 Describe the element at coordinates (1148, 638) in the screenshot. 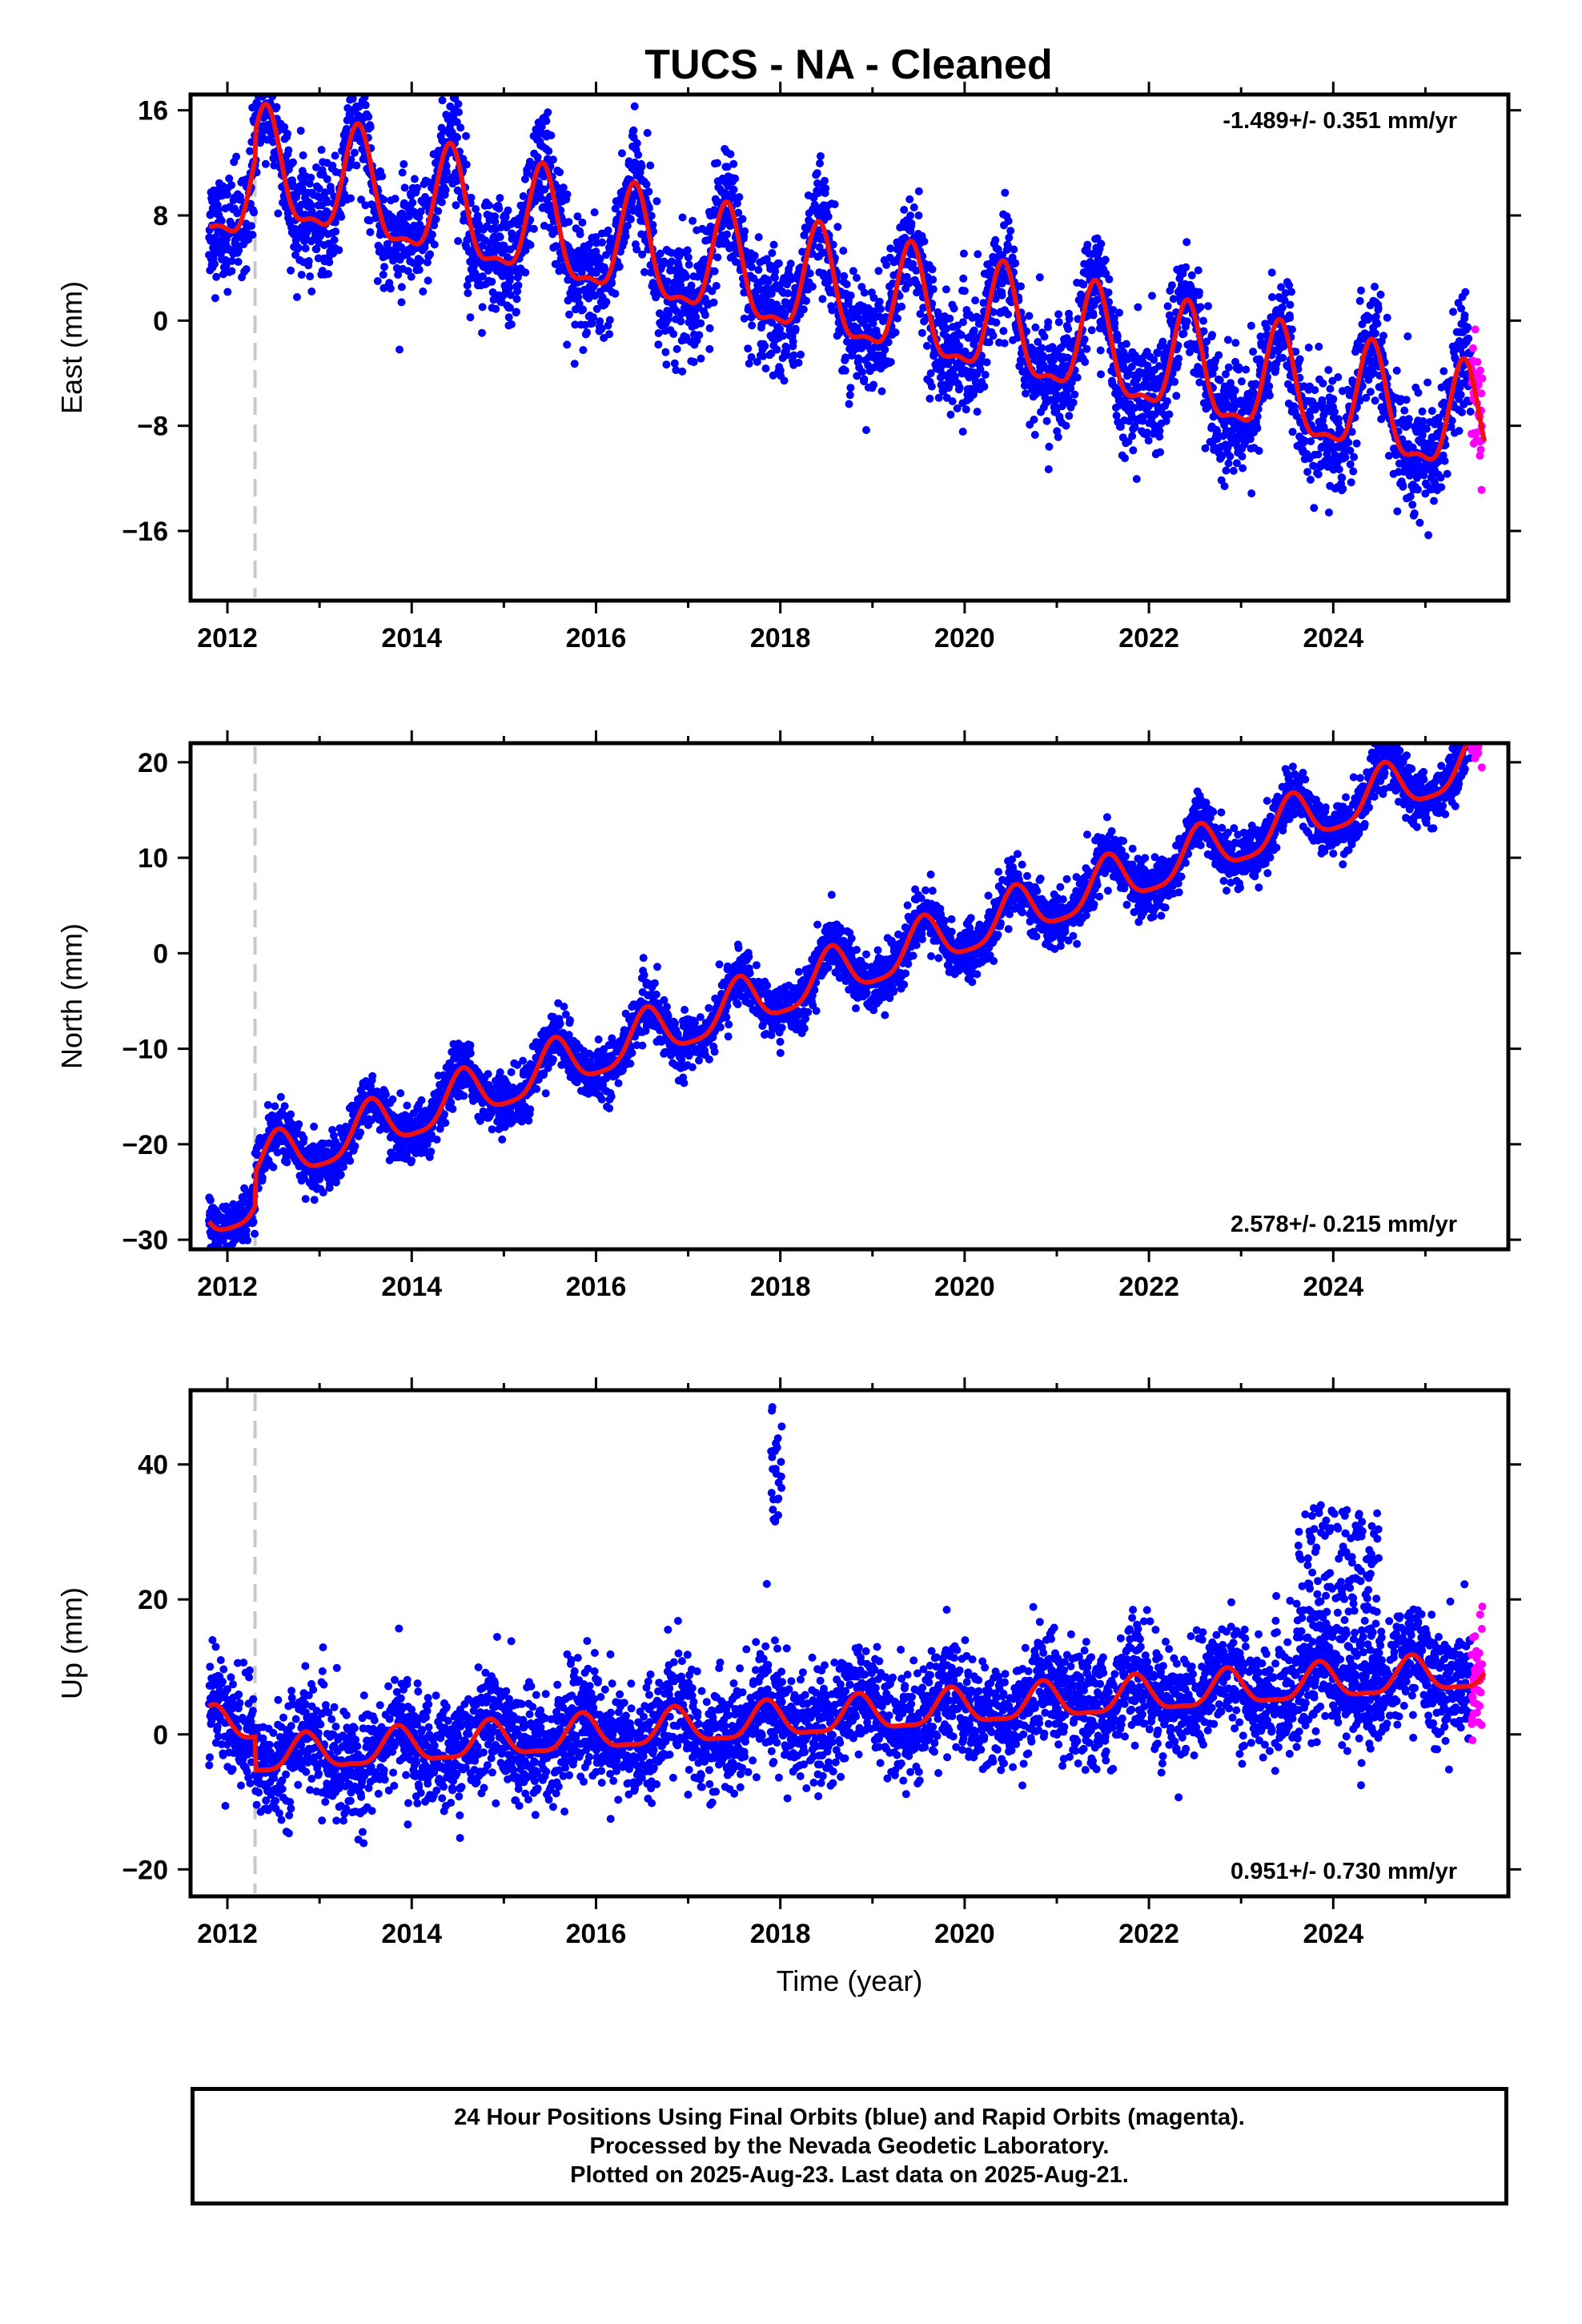

I see `x-tick-label: 2022` at that location.